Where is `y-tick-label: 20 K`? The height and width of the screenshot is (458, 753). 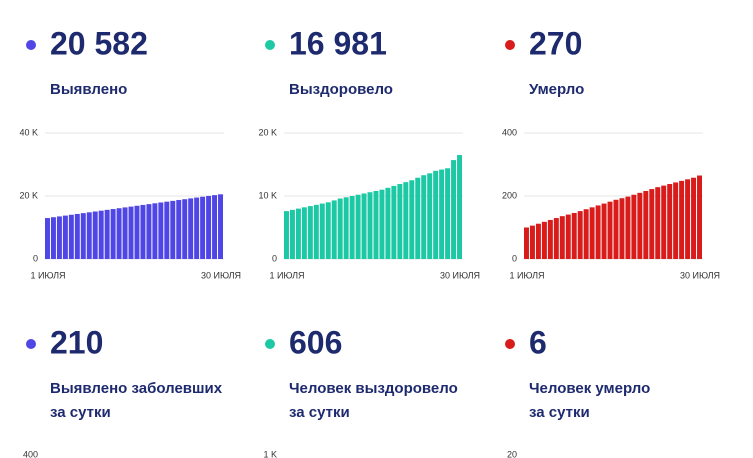
y-tick-label: 20 K is located at coordinates (267, 132).